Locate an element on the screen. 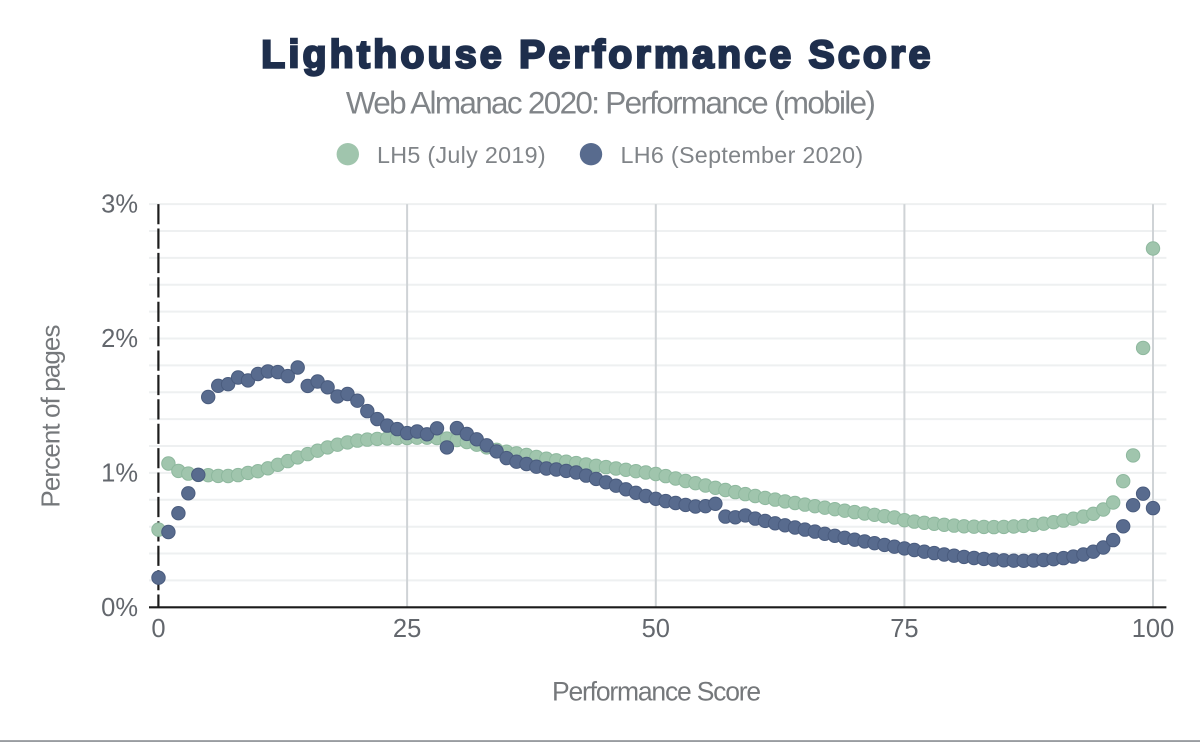 This screenshot has width=1200, height=742. svg-text:Web Almanac 2020: Performance: Web Almanac 2020: Performance (mobile) is located at coordinates (610, 103).